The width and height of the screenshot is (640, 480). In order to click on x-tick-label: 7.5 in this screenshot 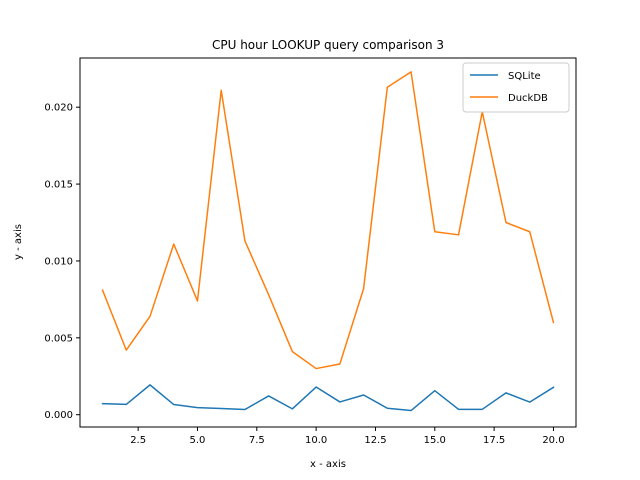, I will do `click(257, 440)`.